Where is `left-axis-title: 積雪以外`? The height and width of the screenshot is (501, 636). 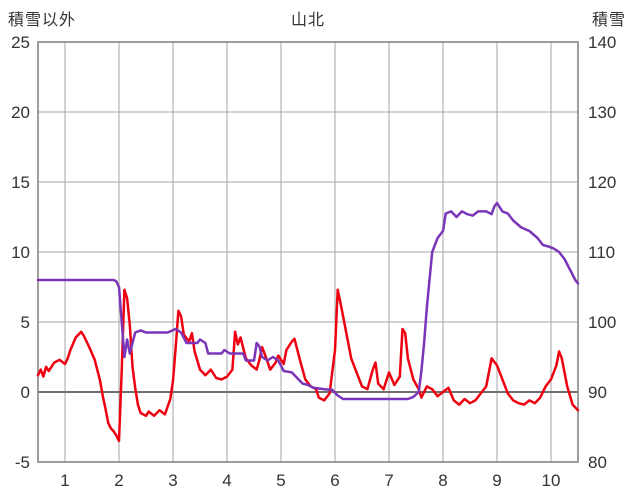
left-axis-title: 積雪以外 is located at coordinates (42, 20).